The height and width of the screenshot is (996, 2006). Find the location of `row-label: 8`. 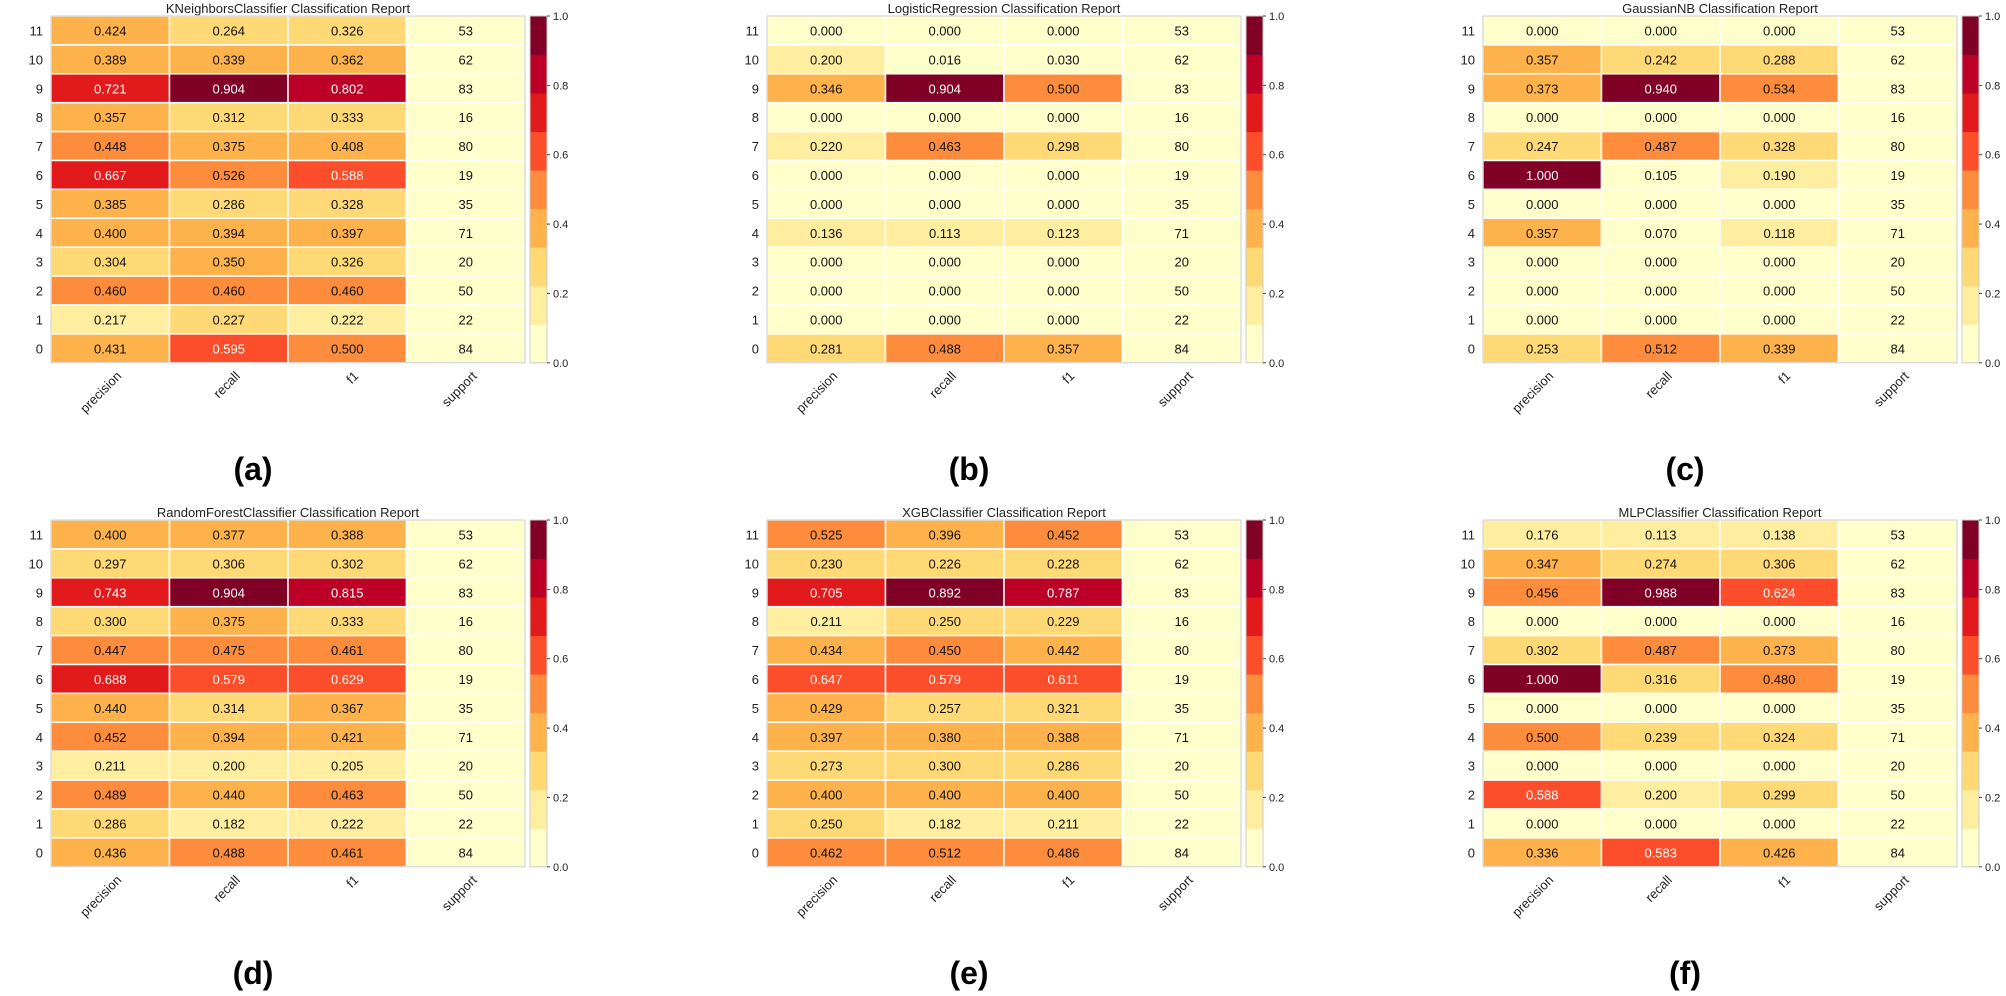

row-label: 8 is located at coordinates (39, 621).